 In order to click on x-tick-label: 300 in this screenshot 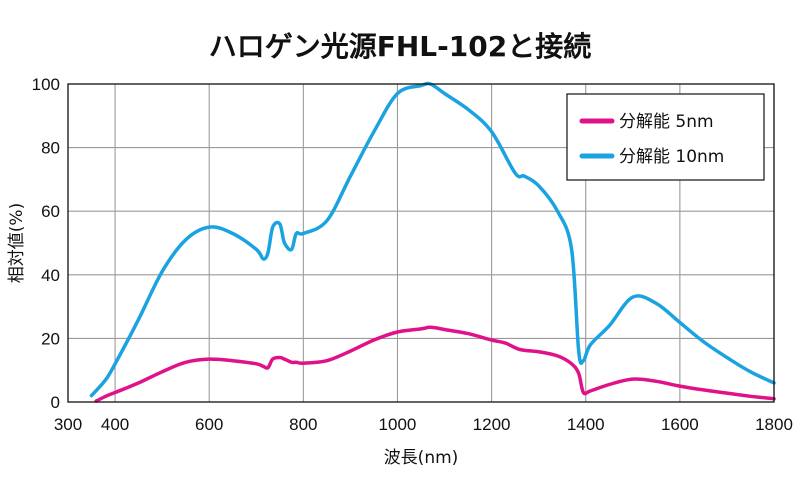, I will do `click(68, 424)`.